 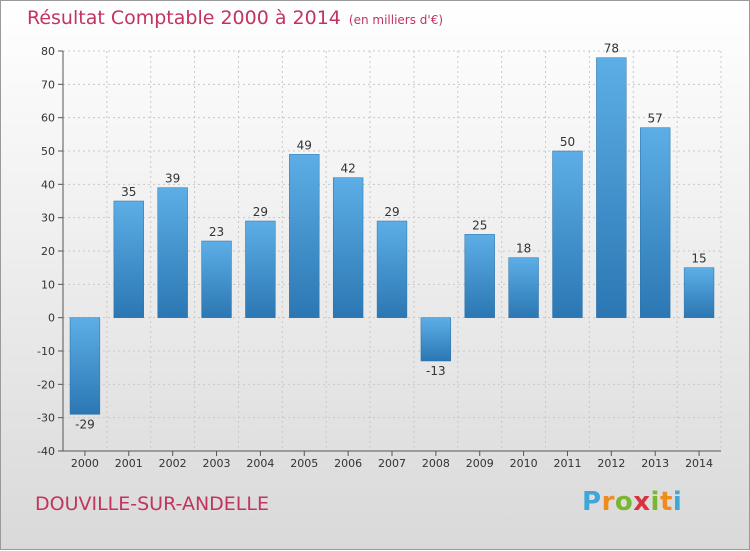 I want to click on bar-2014, so click(x=699, y=292).